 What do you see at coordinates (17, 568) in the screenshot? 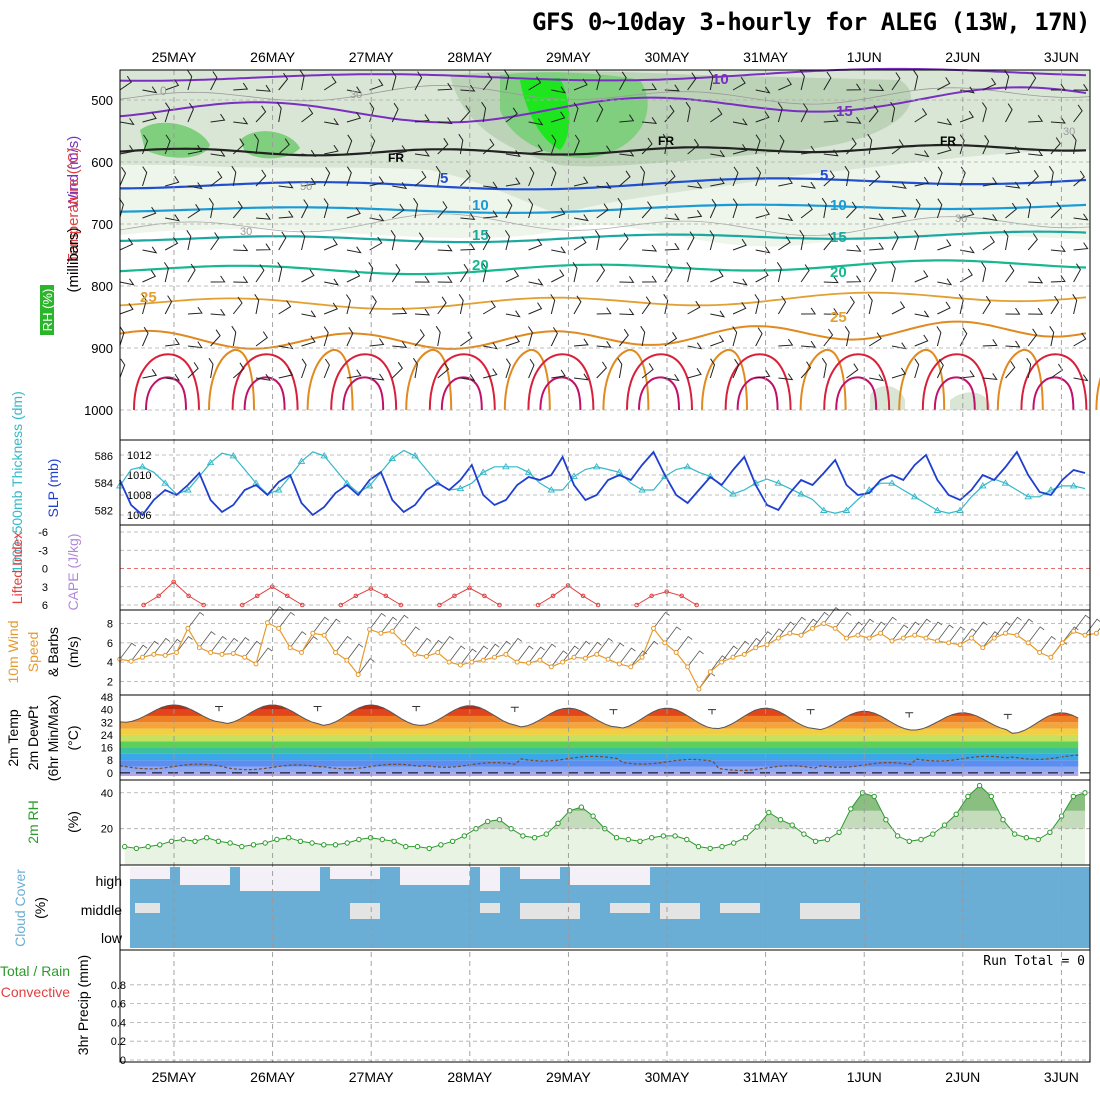
I see `label-lifted-index: Lifted Index` at bounding box center [17, 568].